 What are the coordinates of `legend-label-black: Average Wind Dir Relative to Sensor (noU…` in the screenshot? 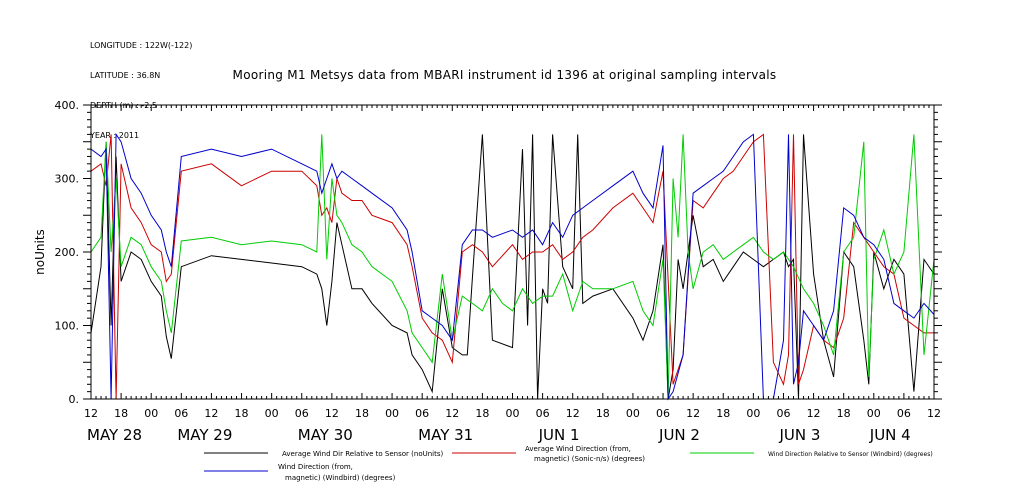 It's located at (362, 454).